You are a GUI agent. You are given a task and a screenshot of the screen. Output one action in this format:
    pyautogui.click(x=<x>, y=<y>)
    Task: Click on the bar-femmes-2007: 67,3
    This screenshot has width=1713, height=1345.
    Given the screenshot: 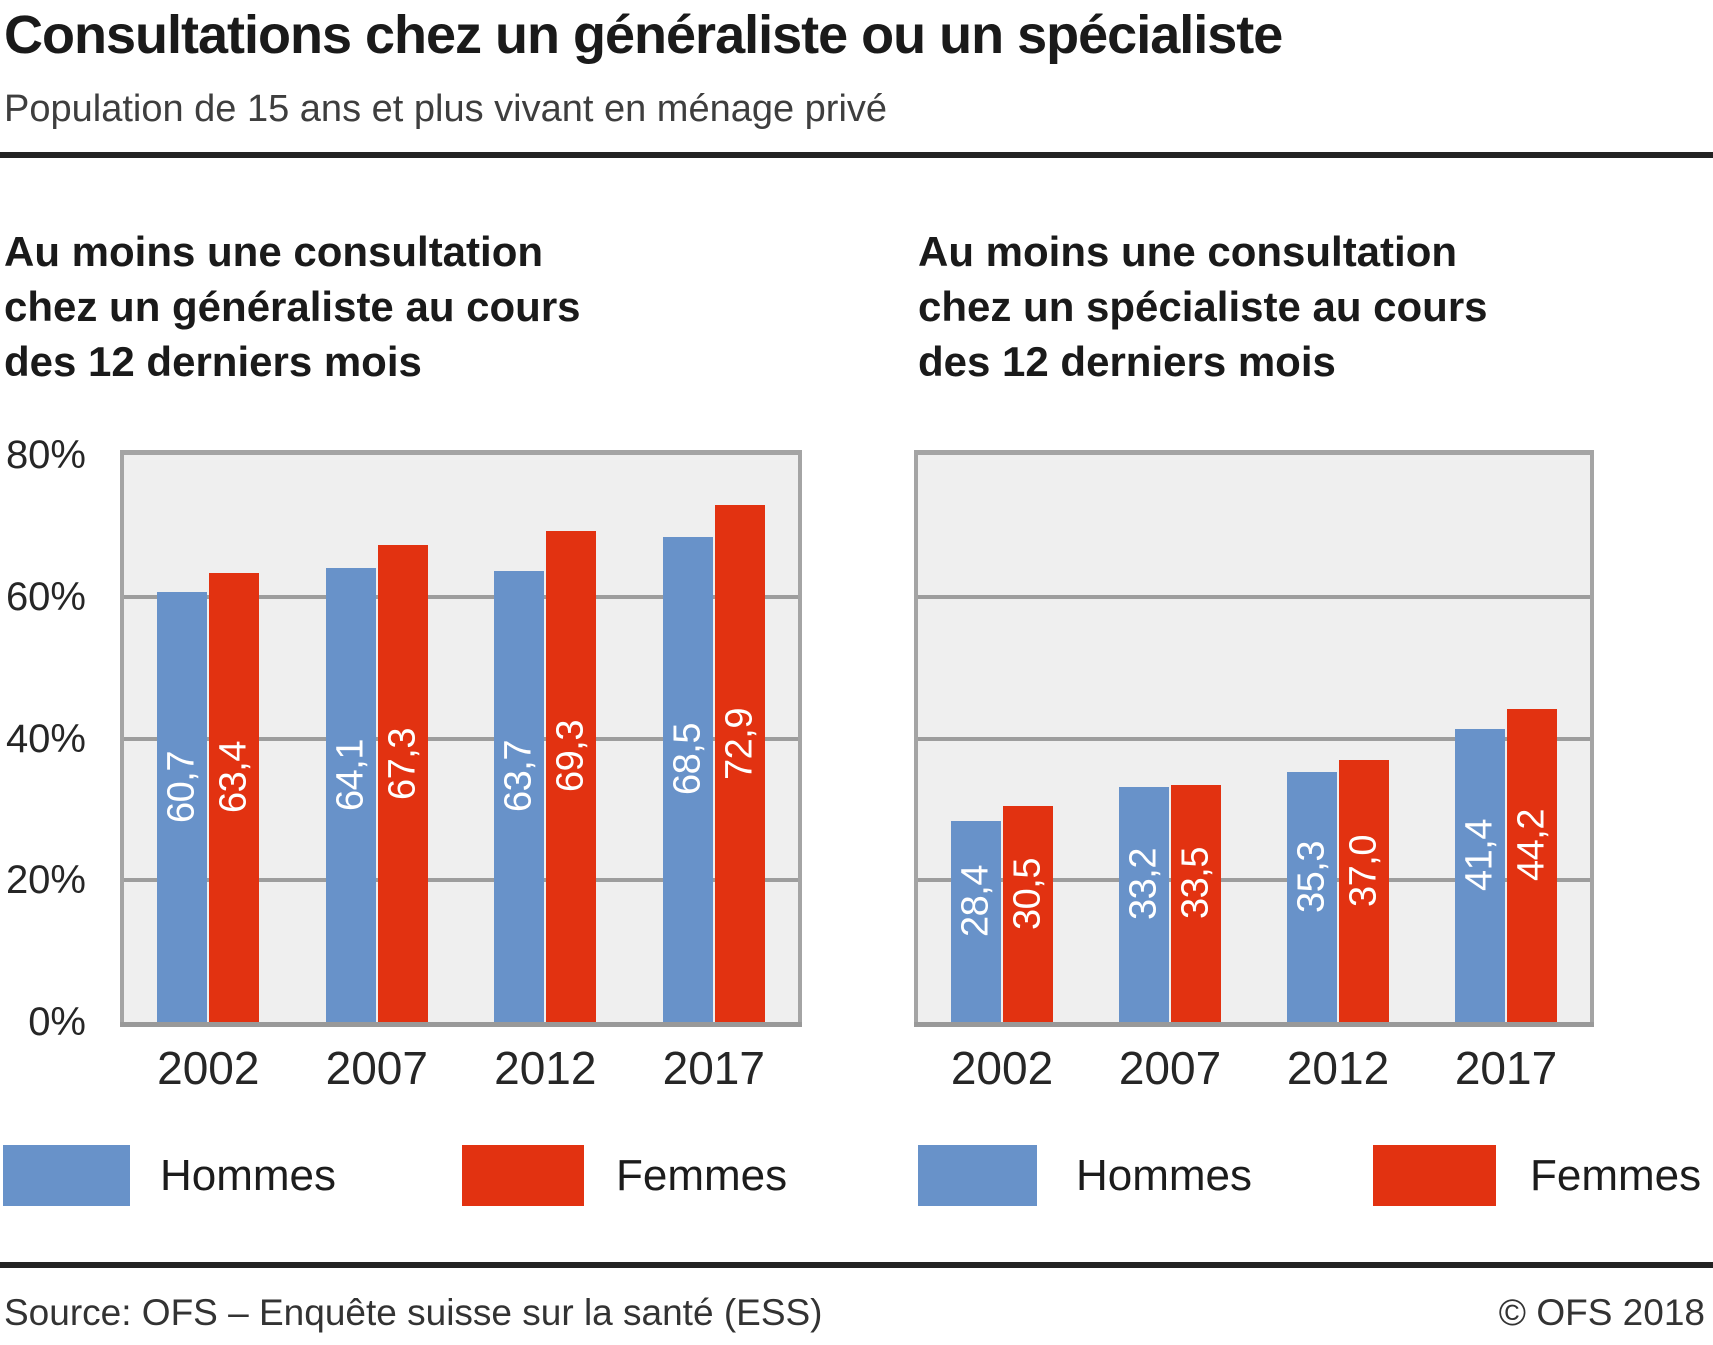 What is the action you would take?
    pyautogui.click(x=402, y=783)
    